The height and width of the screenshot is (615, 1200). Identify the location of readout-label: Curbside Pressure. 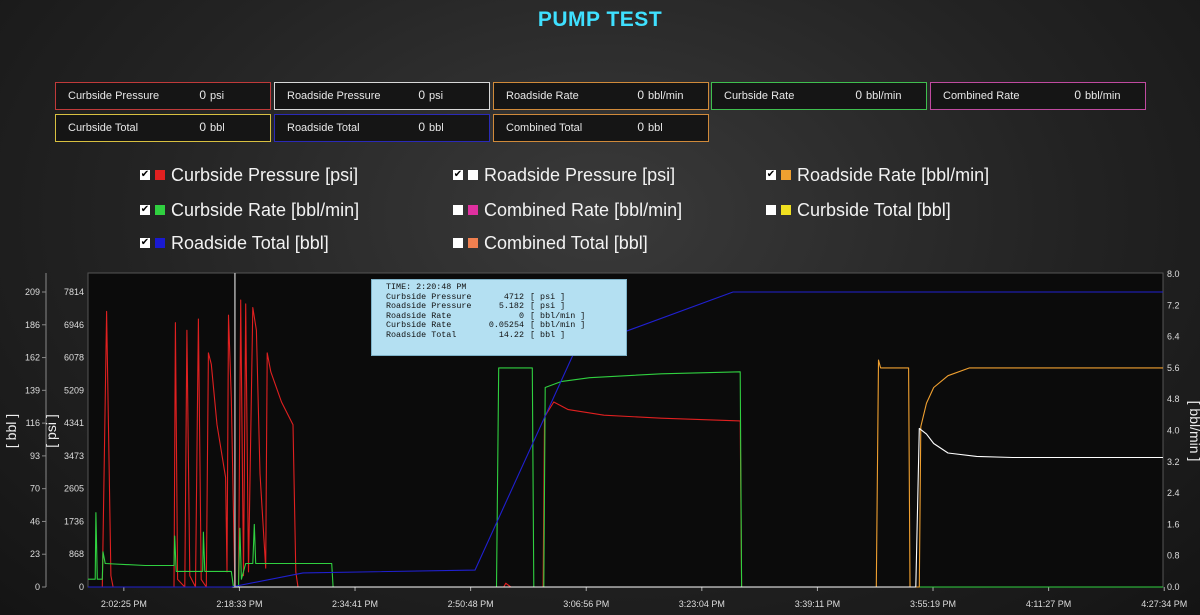
(114, 96).